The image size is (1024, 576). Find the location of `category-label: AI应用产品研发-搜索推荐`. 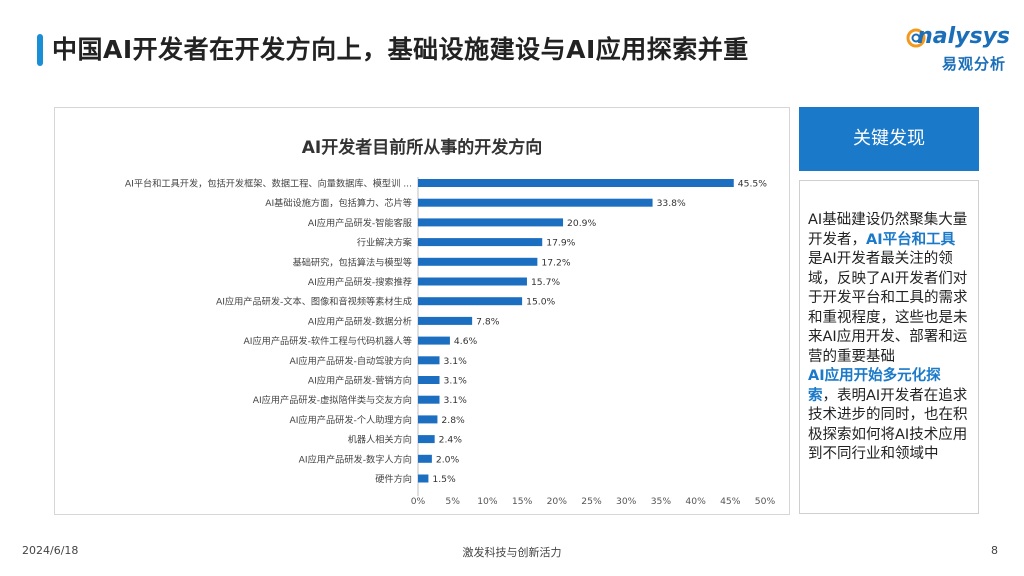

category-label: AI应用产品研发-搜索推荐 is located at coordinates (360, 282).